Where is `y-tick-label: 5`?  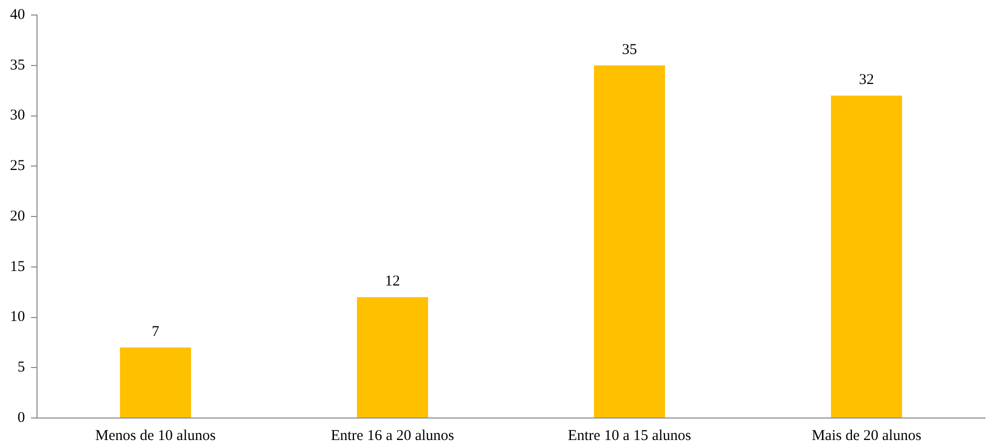 y-tick-label: 5 is located at coordinates (21, 368).